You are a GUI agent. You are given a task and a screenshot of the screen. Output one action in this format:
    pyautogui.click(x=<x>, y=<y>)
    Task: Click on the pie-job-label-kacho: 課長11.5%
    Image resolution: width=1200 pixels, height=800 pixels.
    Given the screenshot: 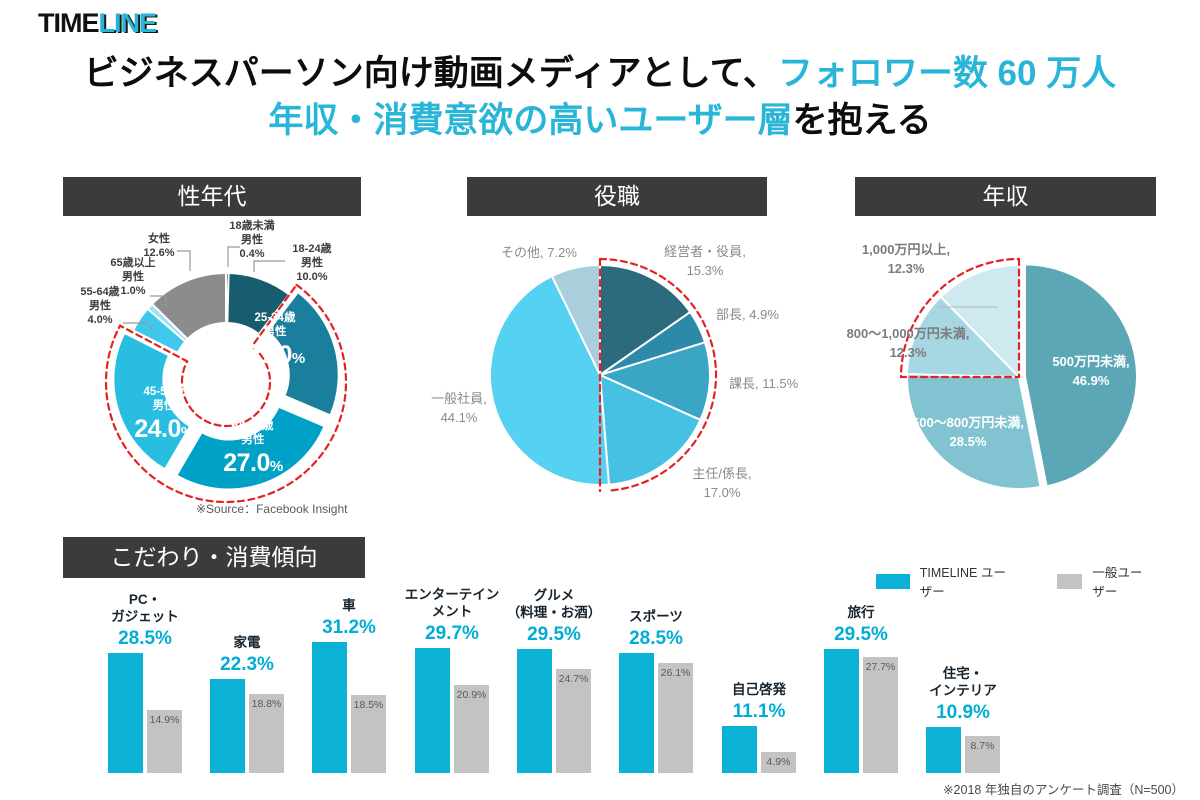 What is the action you would take?
    pyautogui.click(x=763, y=384)
    